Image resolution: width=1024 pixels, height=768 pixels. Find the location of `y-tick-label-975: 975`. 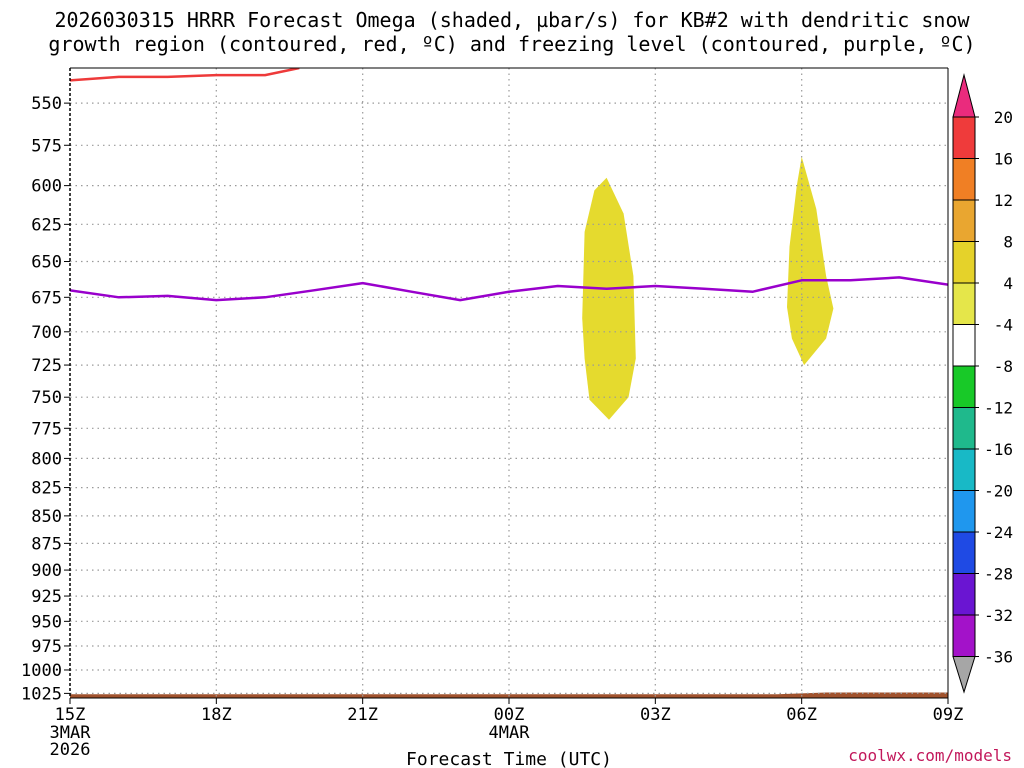

y-tick-label-975: 975 is located at coordinates (46, 647).